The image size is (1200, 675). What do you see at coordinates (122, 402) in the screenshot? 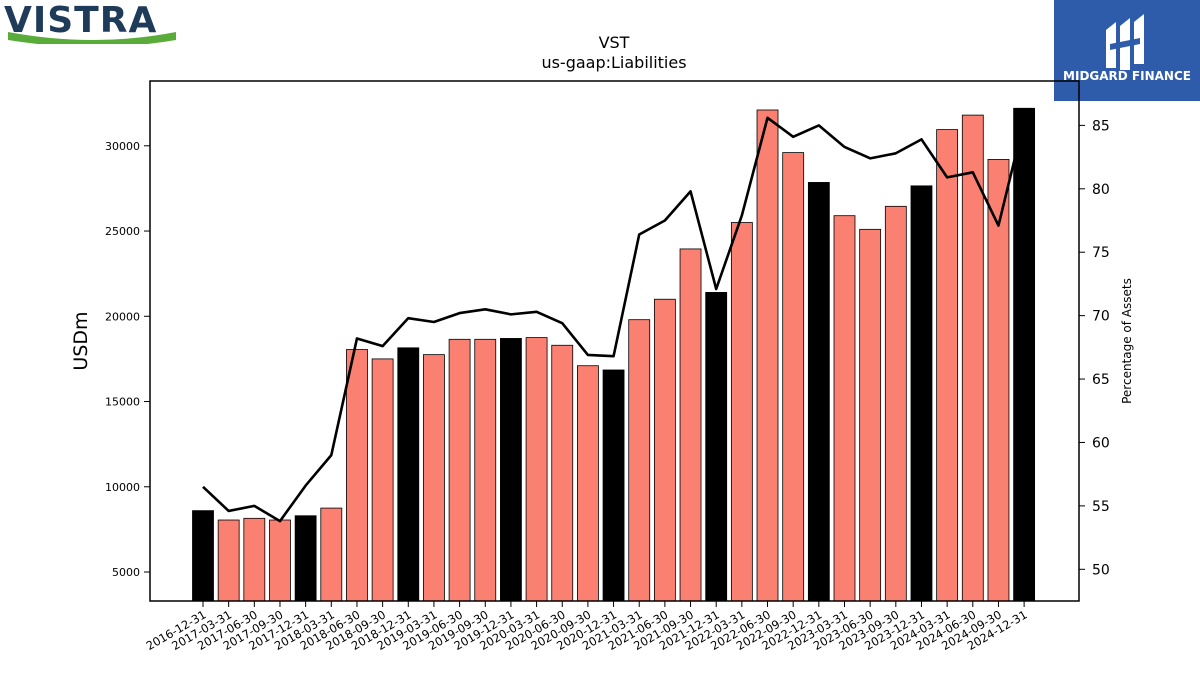
I see `y-tick-label: 15000` at bounding box center [122, 402].